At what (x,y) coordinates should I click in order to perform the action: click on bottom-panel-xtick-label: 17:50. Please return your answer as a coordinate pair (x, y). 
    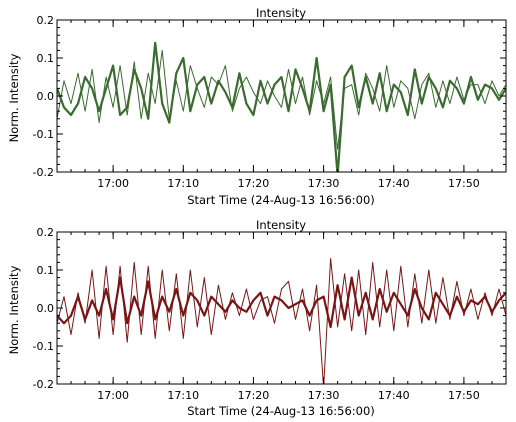
    Looking at the image, I should click on (464, 395).